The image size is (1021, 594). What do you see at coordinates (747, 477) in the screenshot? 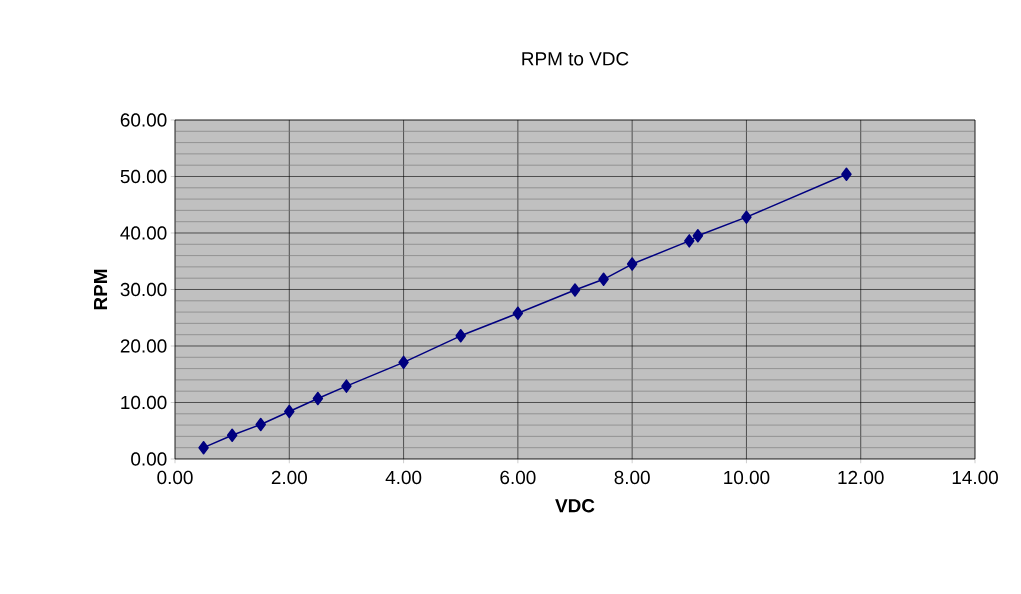
I see `x-tick-label: 10.00` at bounding box center [747, 477].